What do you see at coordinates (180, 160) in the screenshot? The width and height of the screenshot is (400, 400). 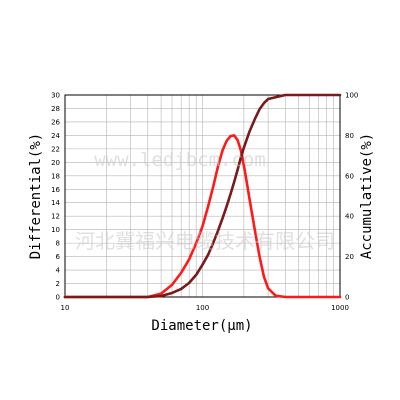 I see `watermark-url: www.ledjbcm.com` at bounding box center [180, 160].